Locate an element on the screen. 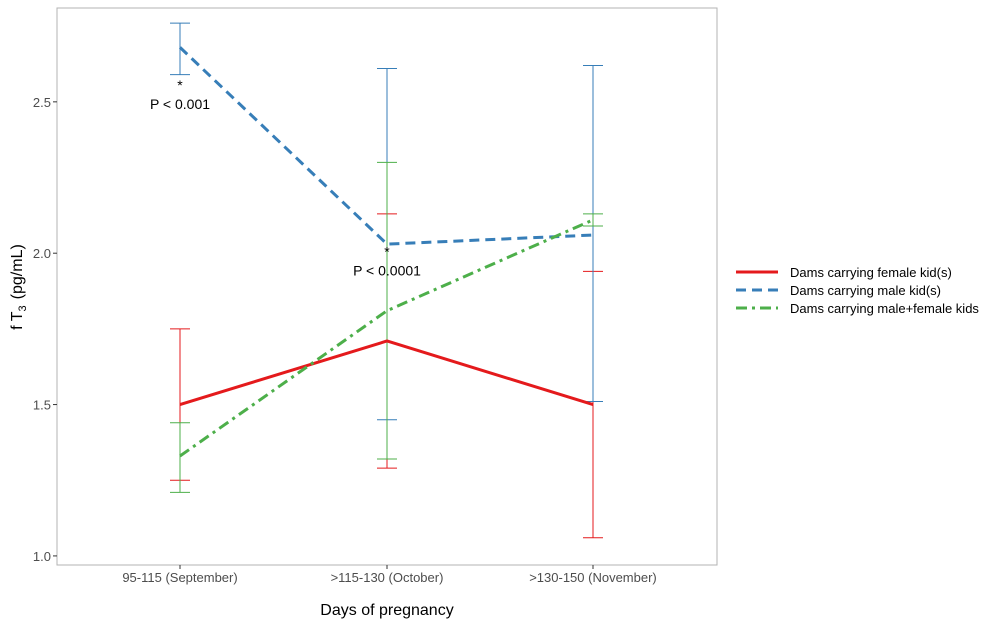  p-value-label: P < 0.001 is located at coordinates (180, 104).